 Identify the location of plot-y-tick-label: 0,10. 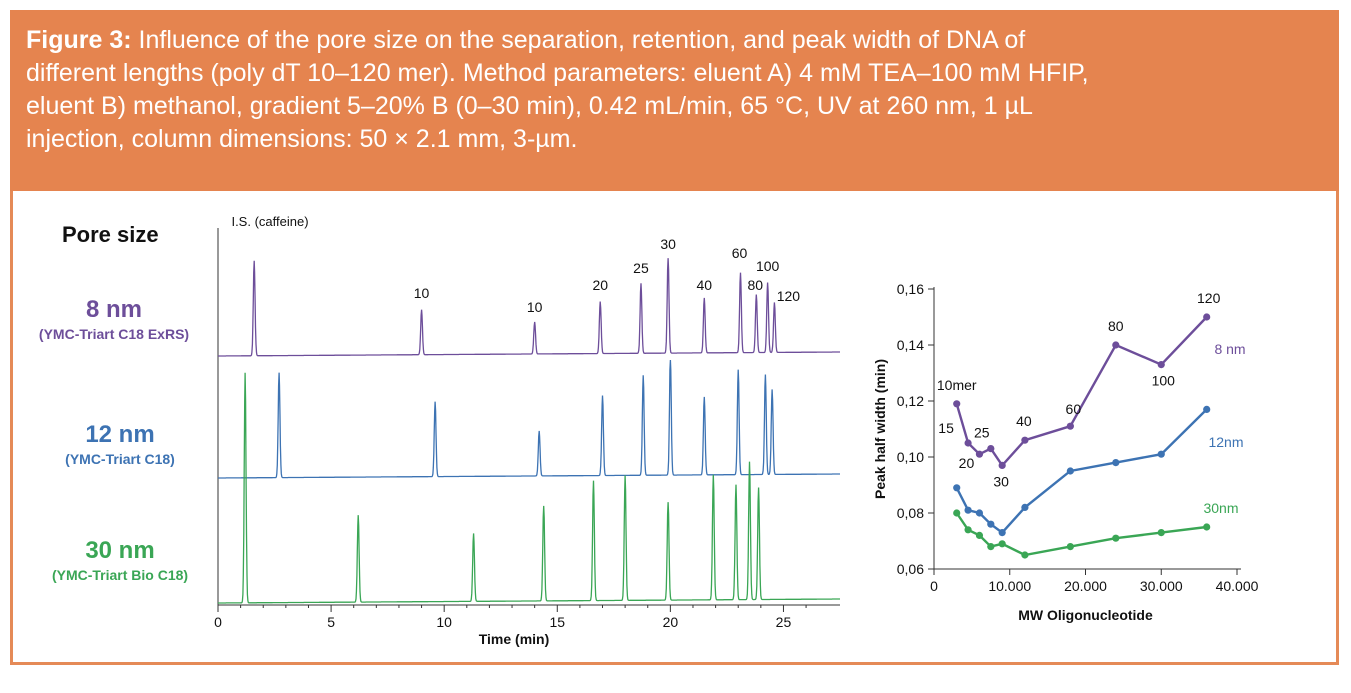
(910, 457).